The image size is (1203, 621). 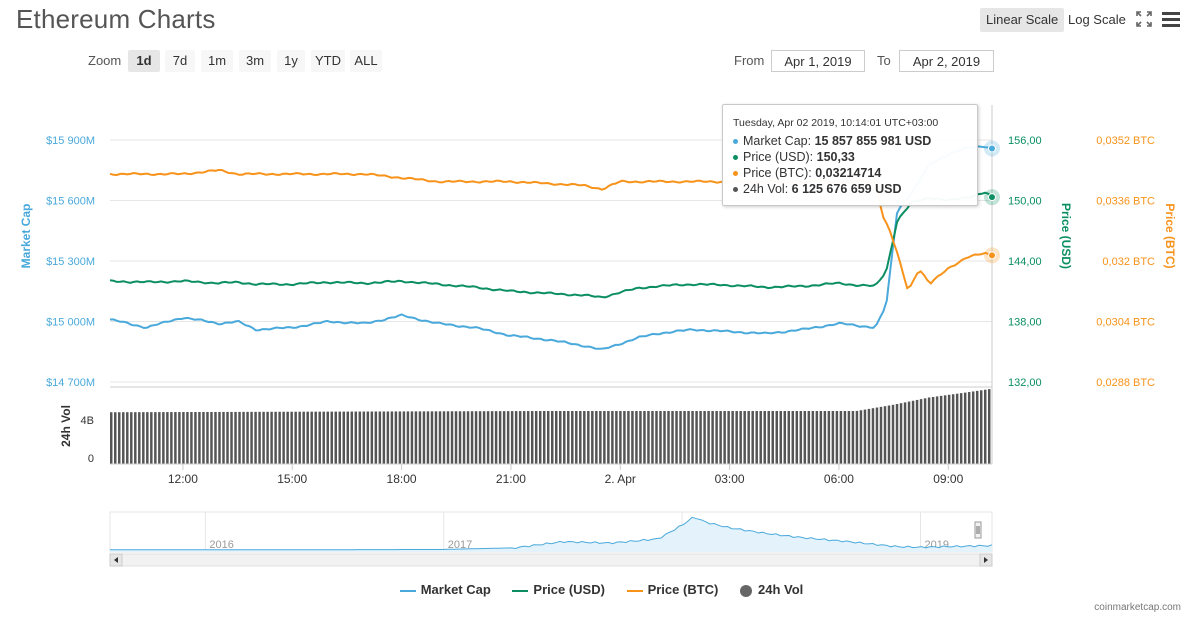 What do you see at coordinates (818, 61) in the screenshot?
I see `from-date-input: Apr 1, 2019` at bounding box center [818, 61].